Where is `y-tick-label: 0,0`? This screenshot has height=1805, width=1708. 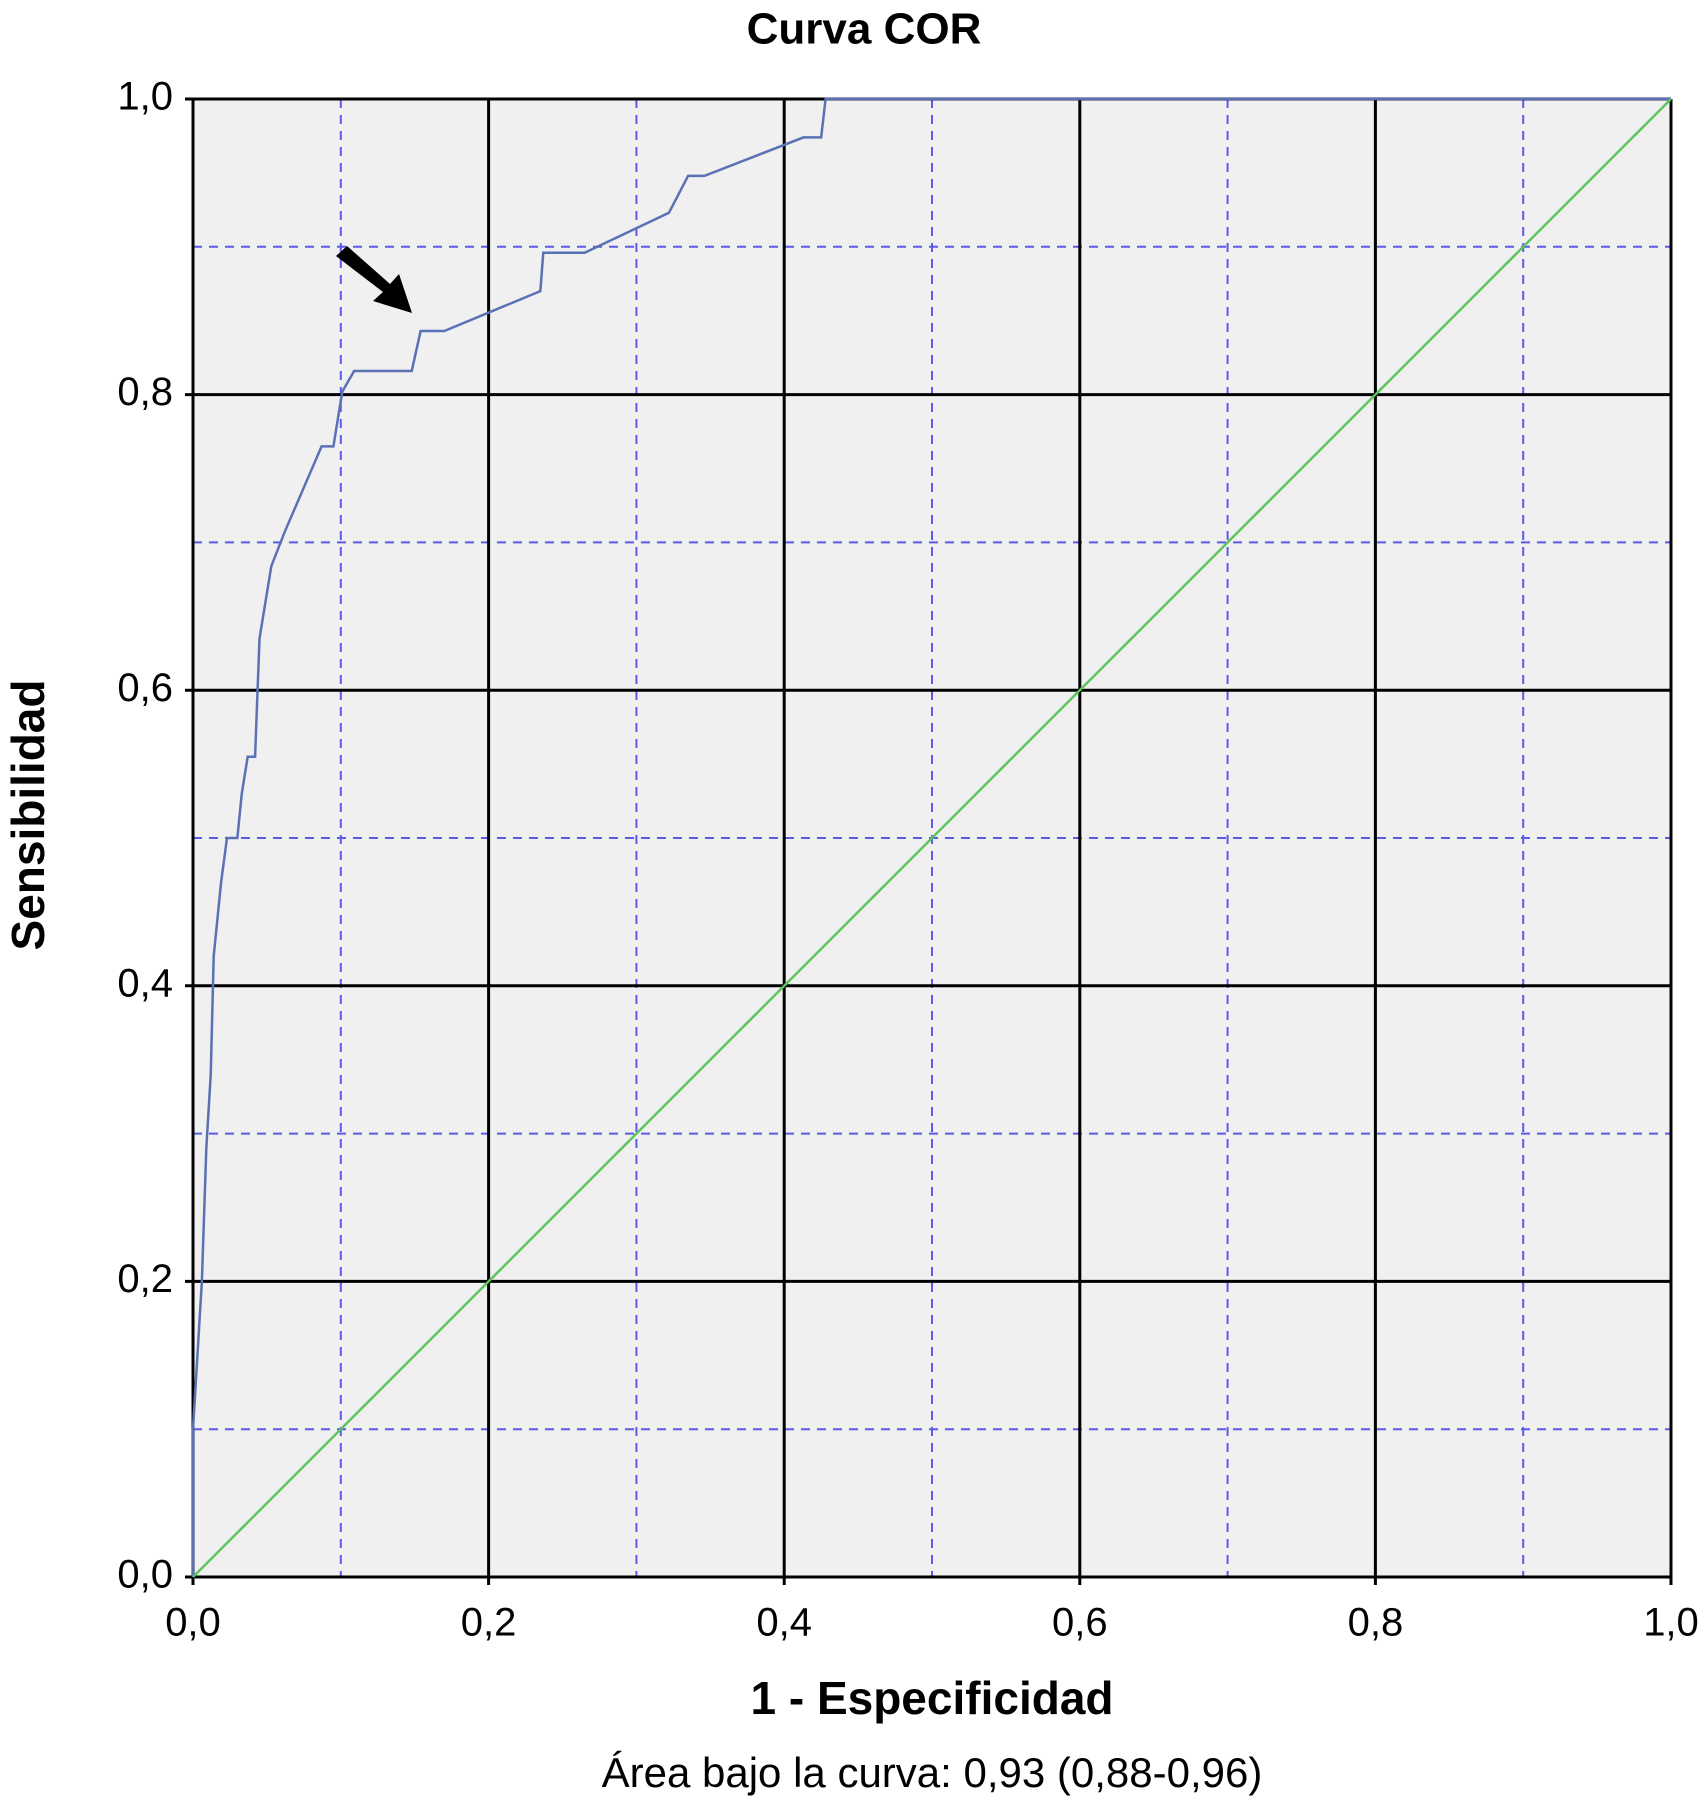
y-tick-label: 0,0 is located at coordinates (145, 1575).